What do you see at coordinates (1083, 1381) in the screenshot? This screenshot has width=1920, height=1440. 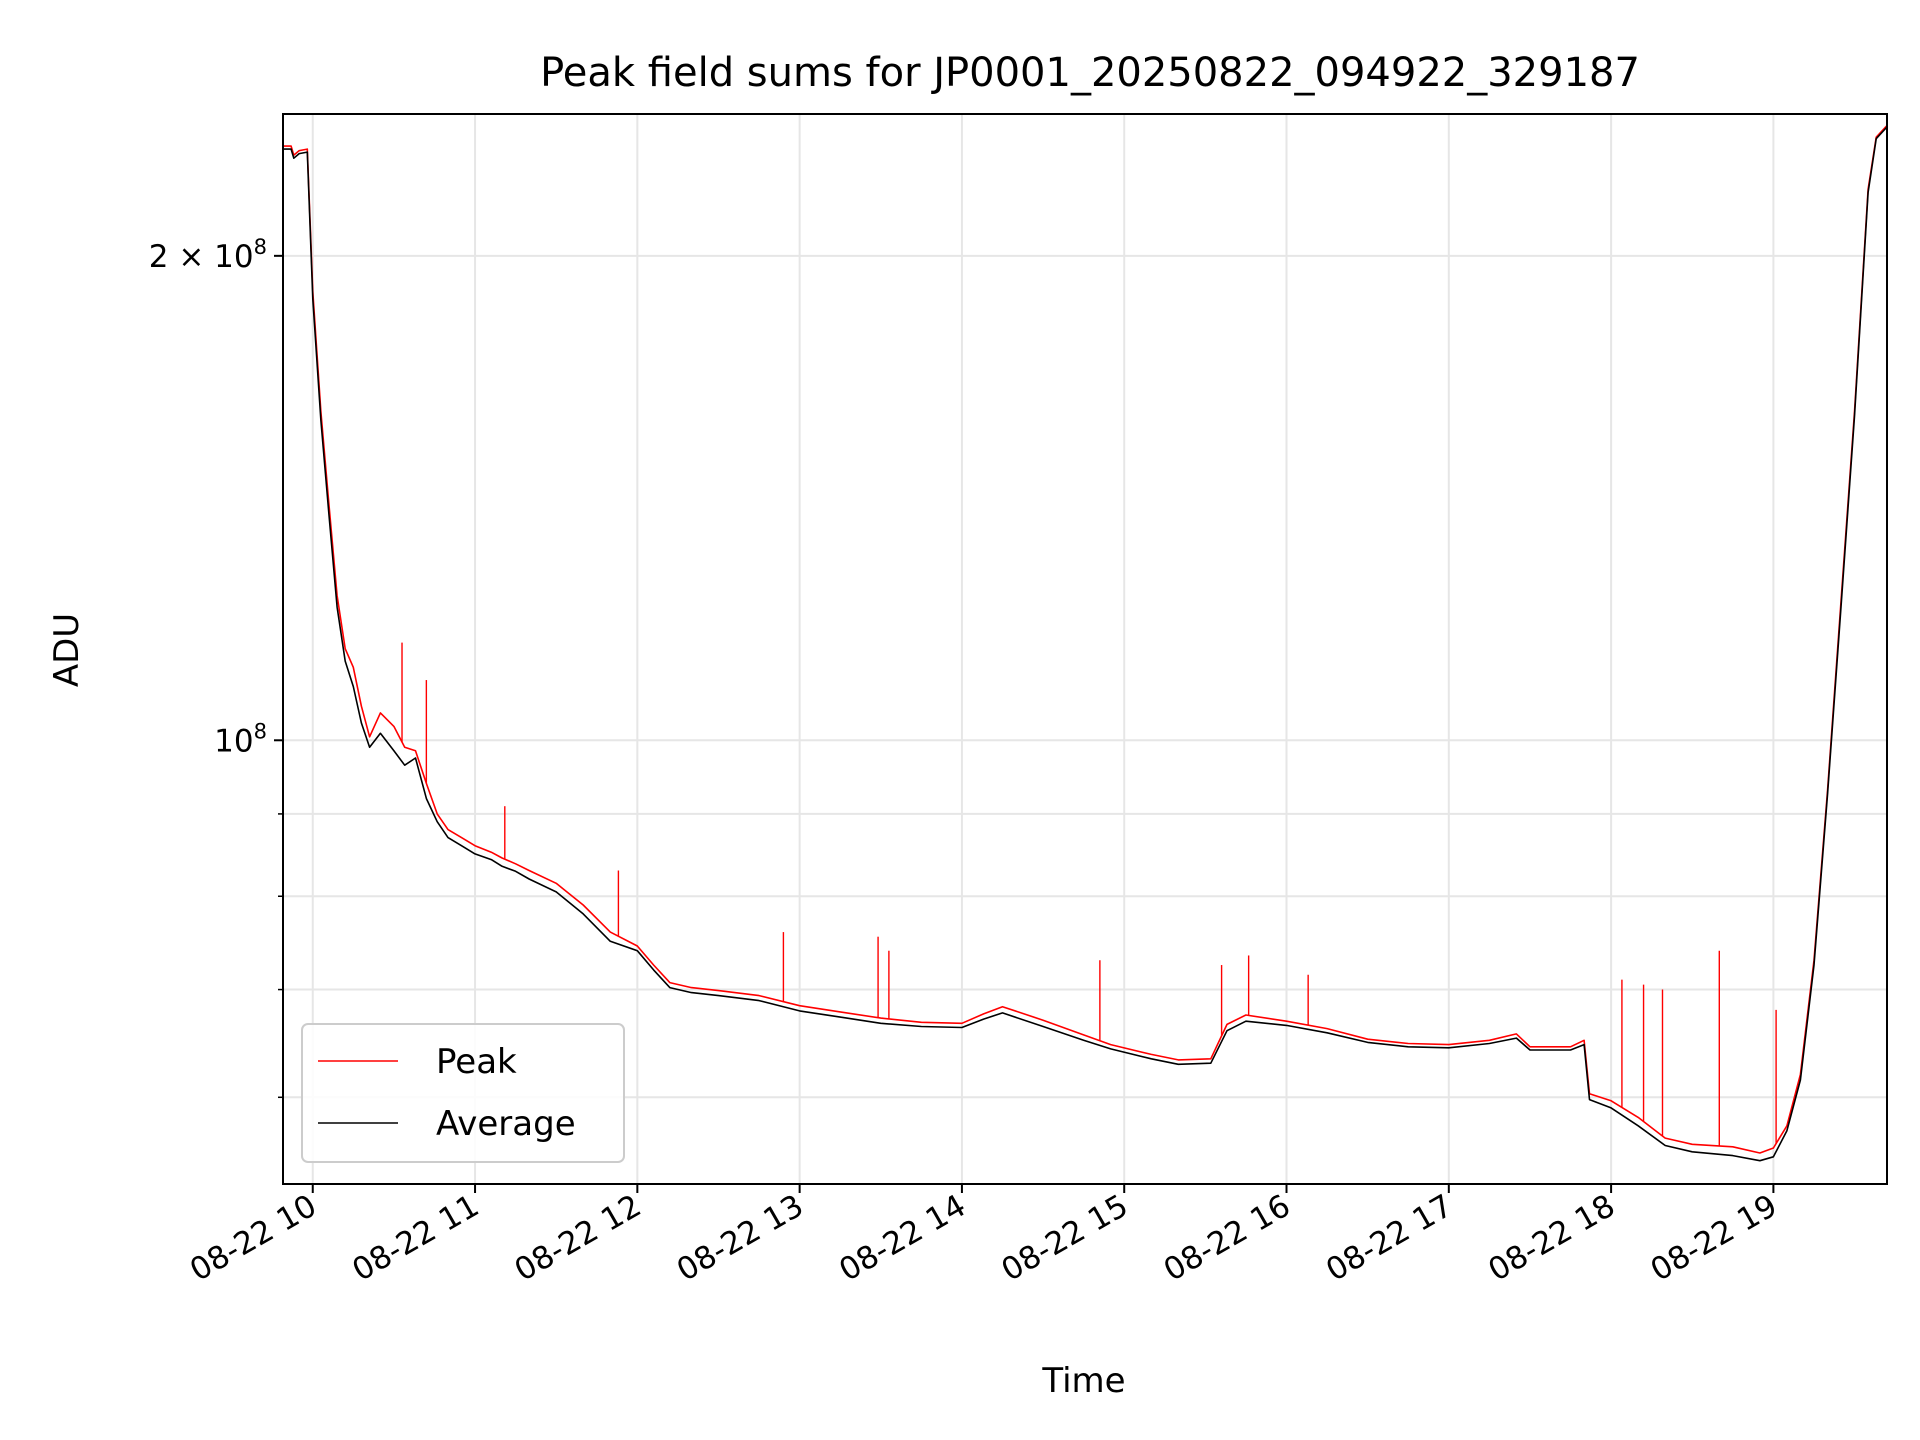 I see `x-axis-label: Time` at bounding box center [1083, 1381].